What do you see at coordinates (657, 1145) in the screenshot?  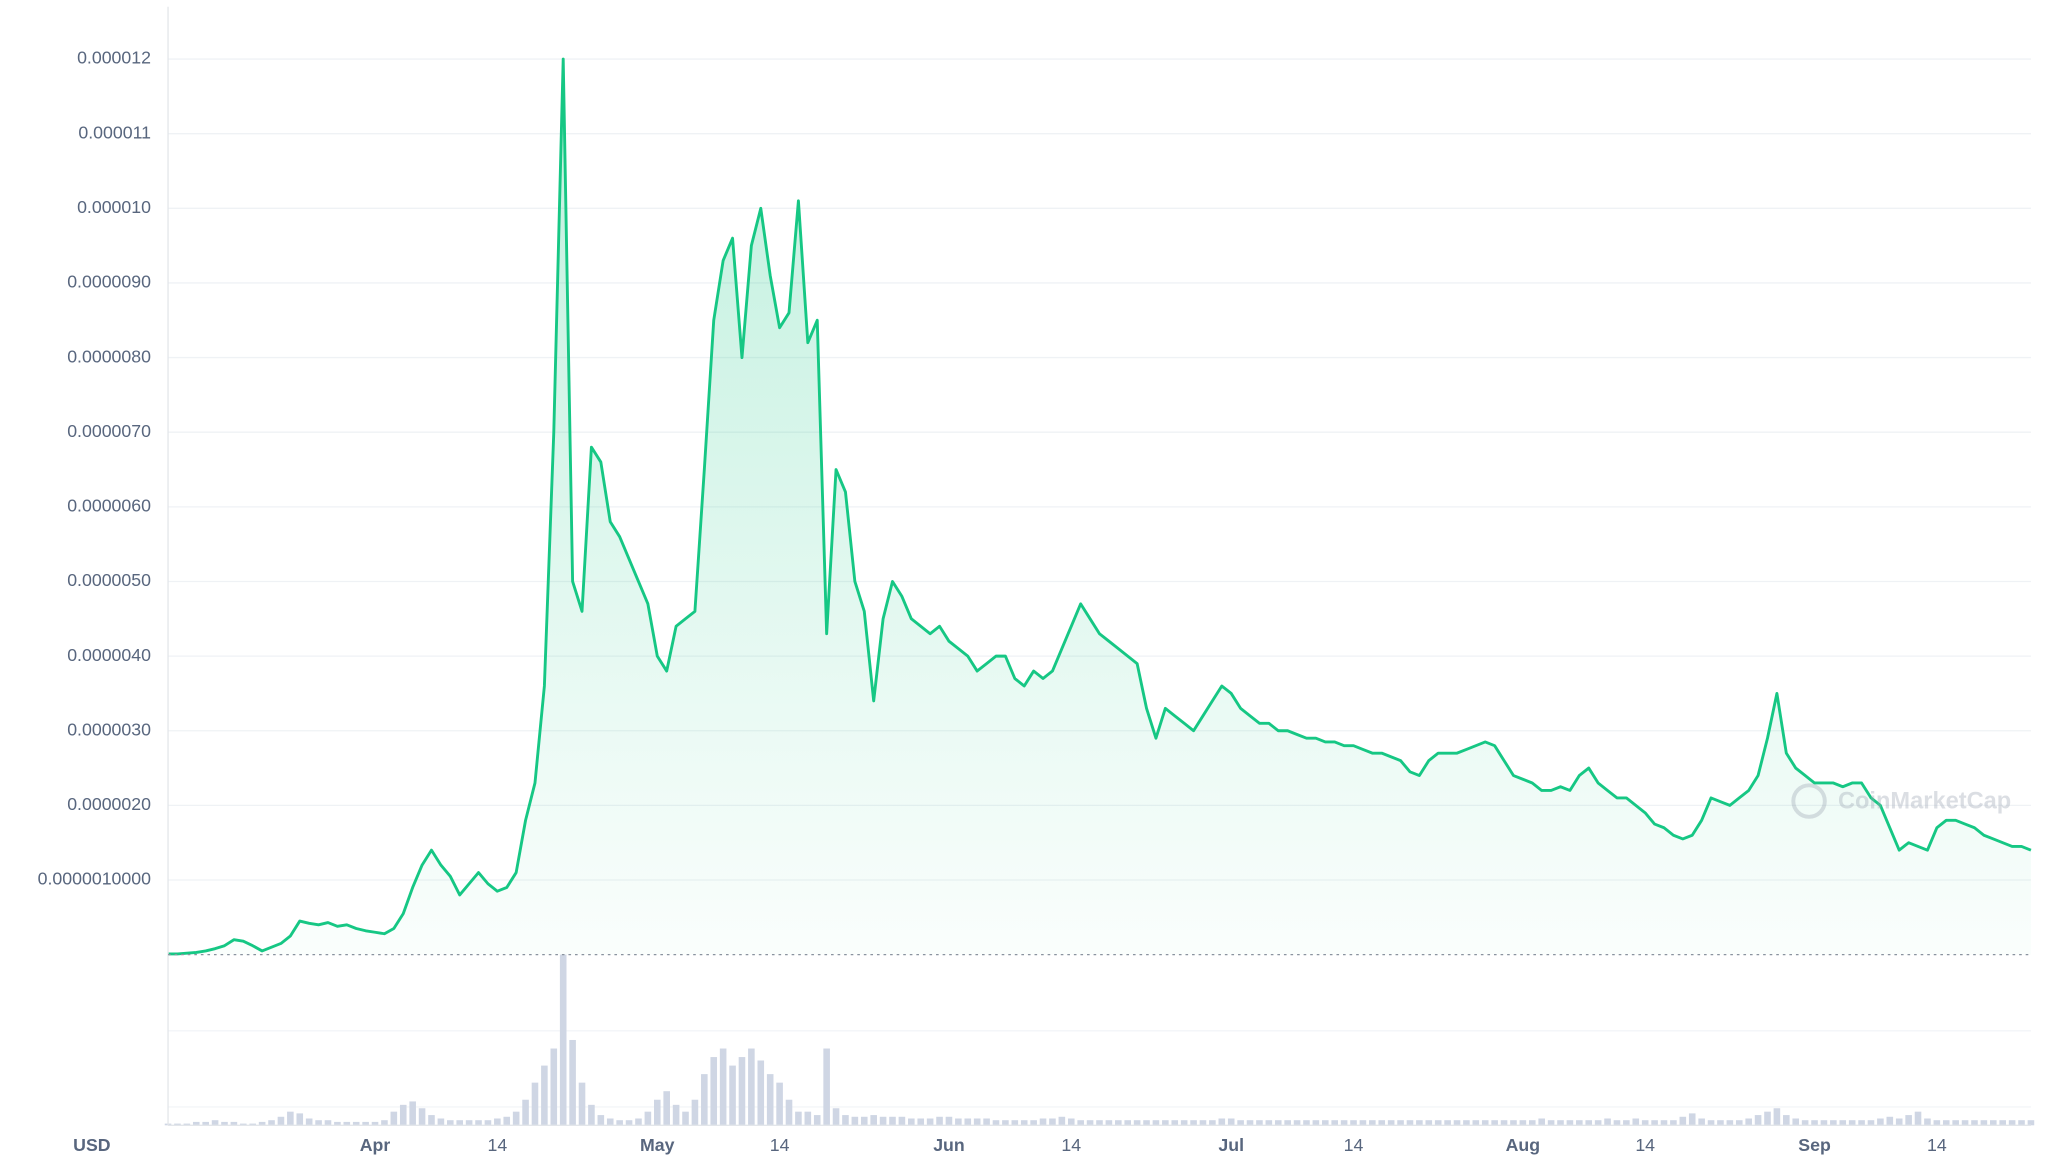 I see `x-tick-label: May` at bounding box center [657, 1145].